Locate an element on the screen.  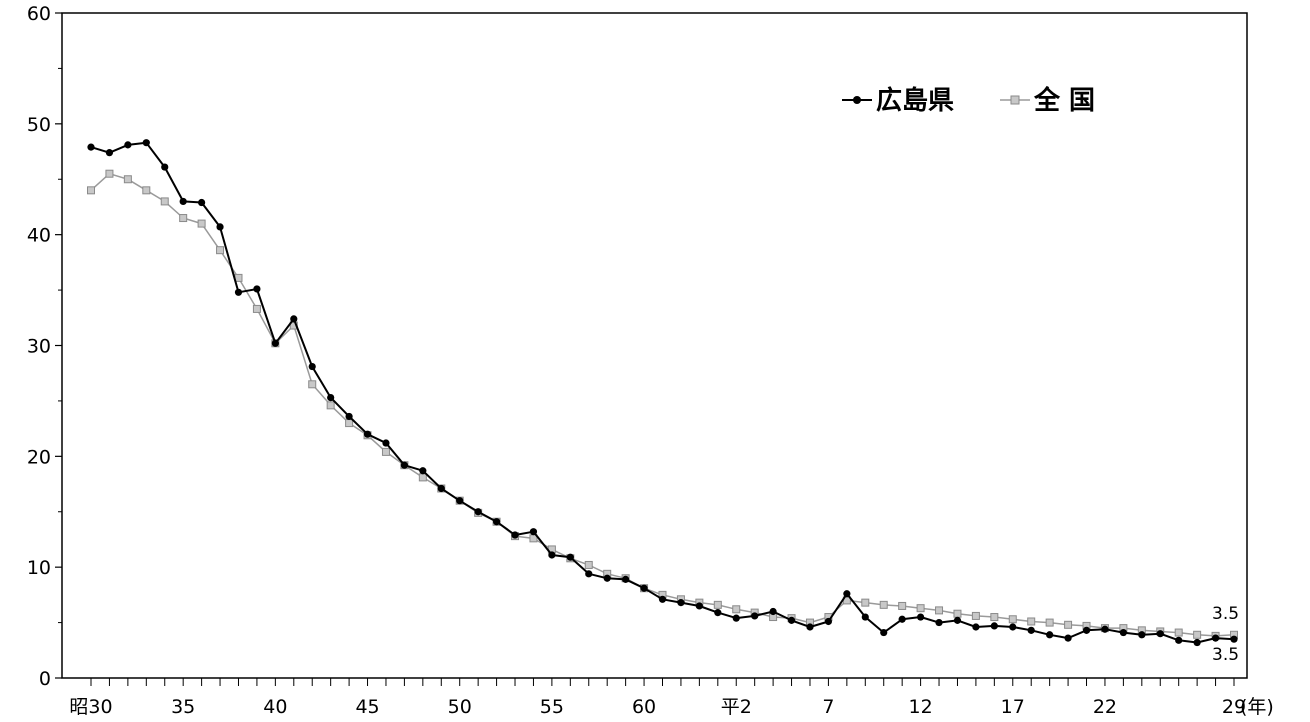
x-tick-label: 平2 is located at coordinates (736, 707).